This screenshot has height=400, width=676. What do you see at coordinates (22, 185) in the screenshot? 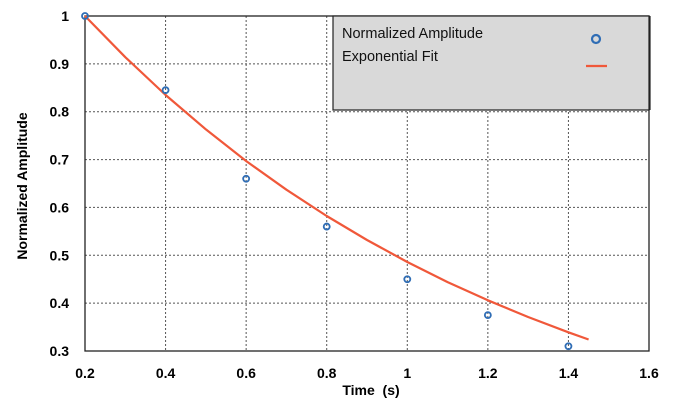
I see `y-axis-title: Normalized Amplitude` at bounding box center [22, 185].